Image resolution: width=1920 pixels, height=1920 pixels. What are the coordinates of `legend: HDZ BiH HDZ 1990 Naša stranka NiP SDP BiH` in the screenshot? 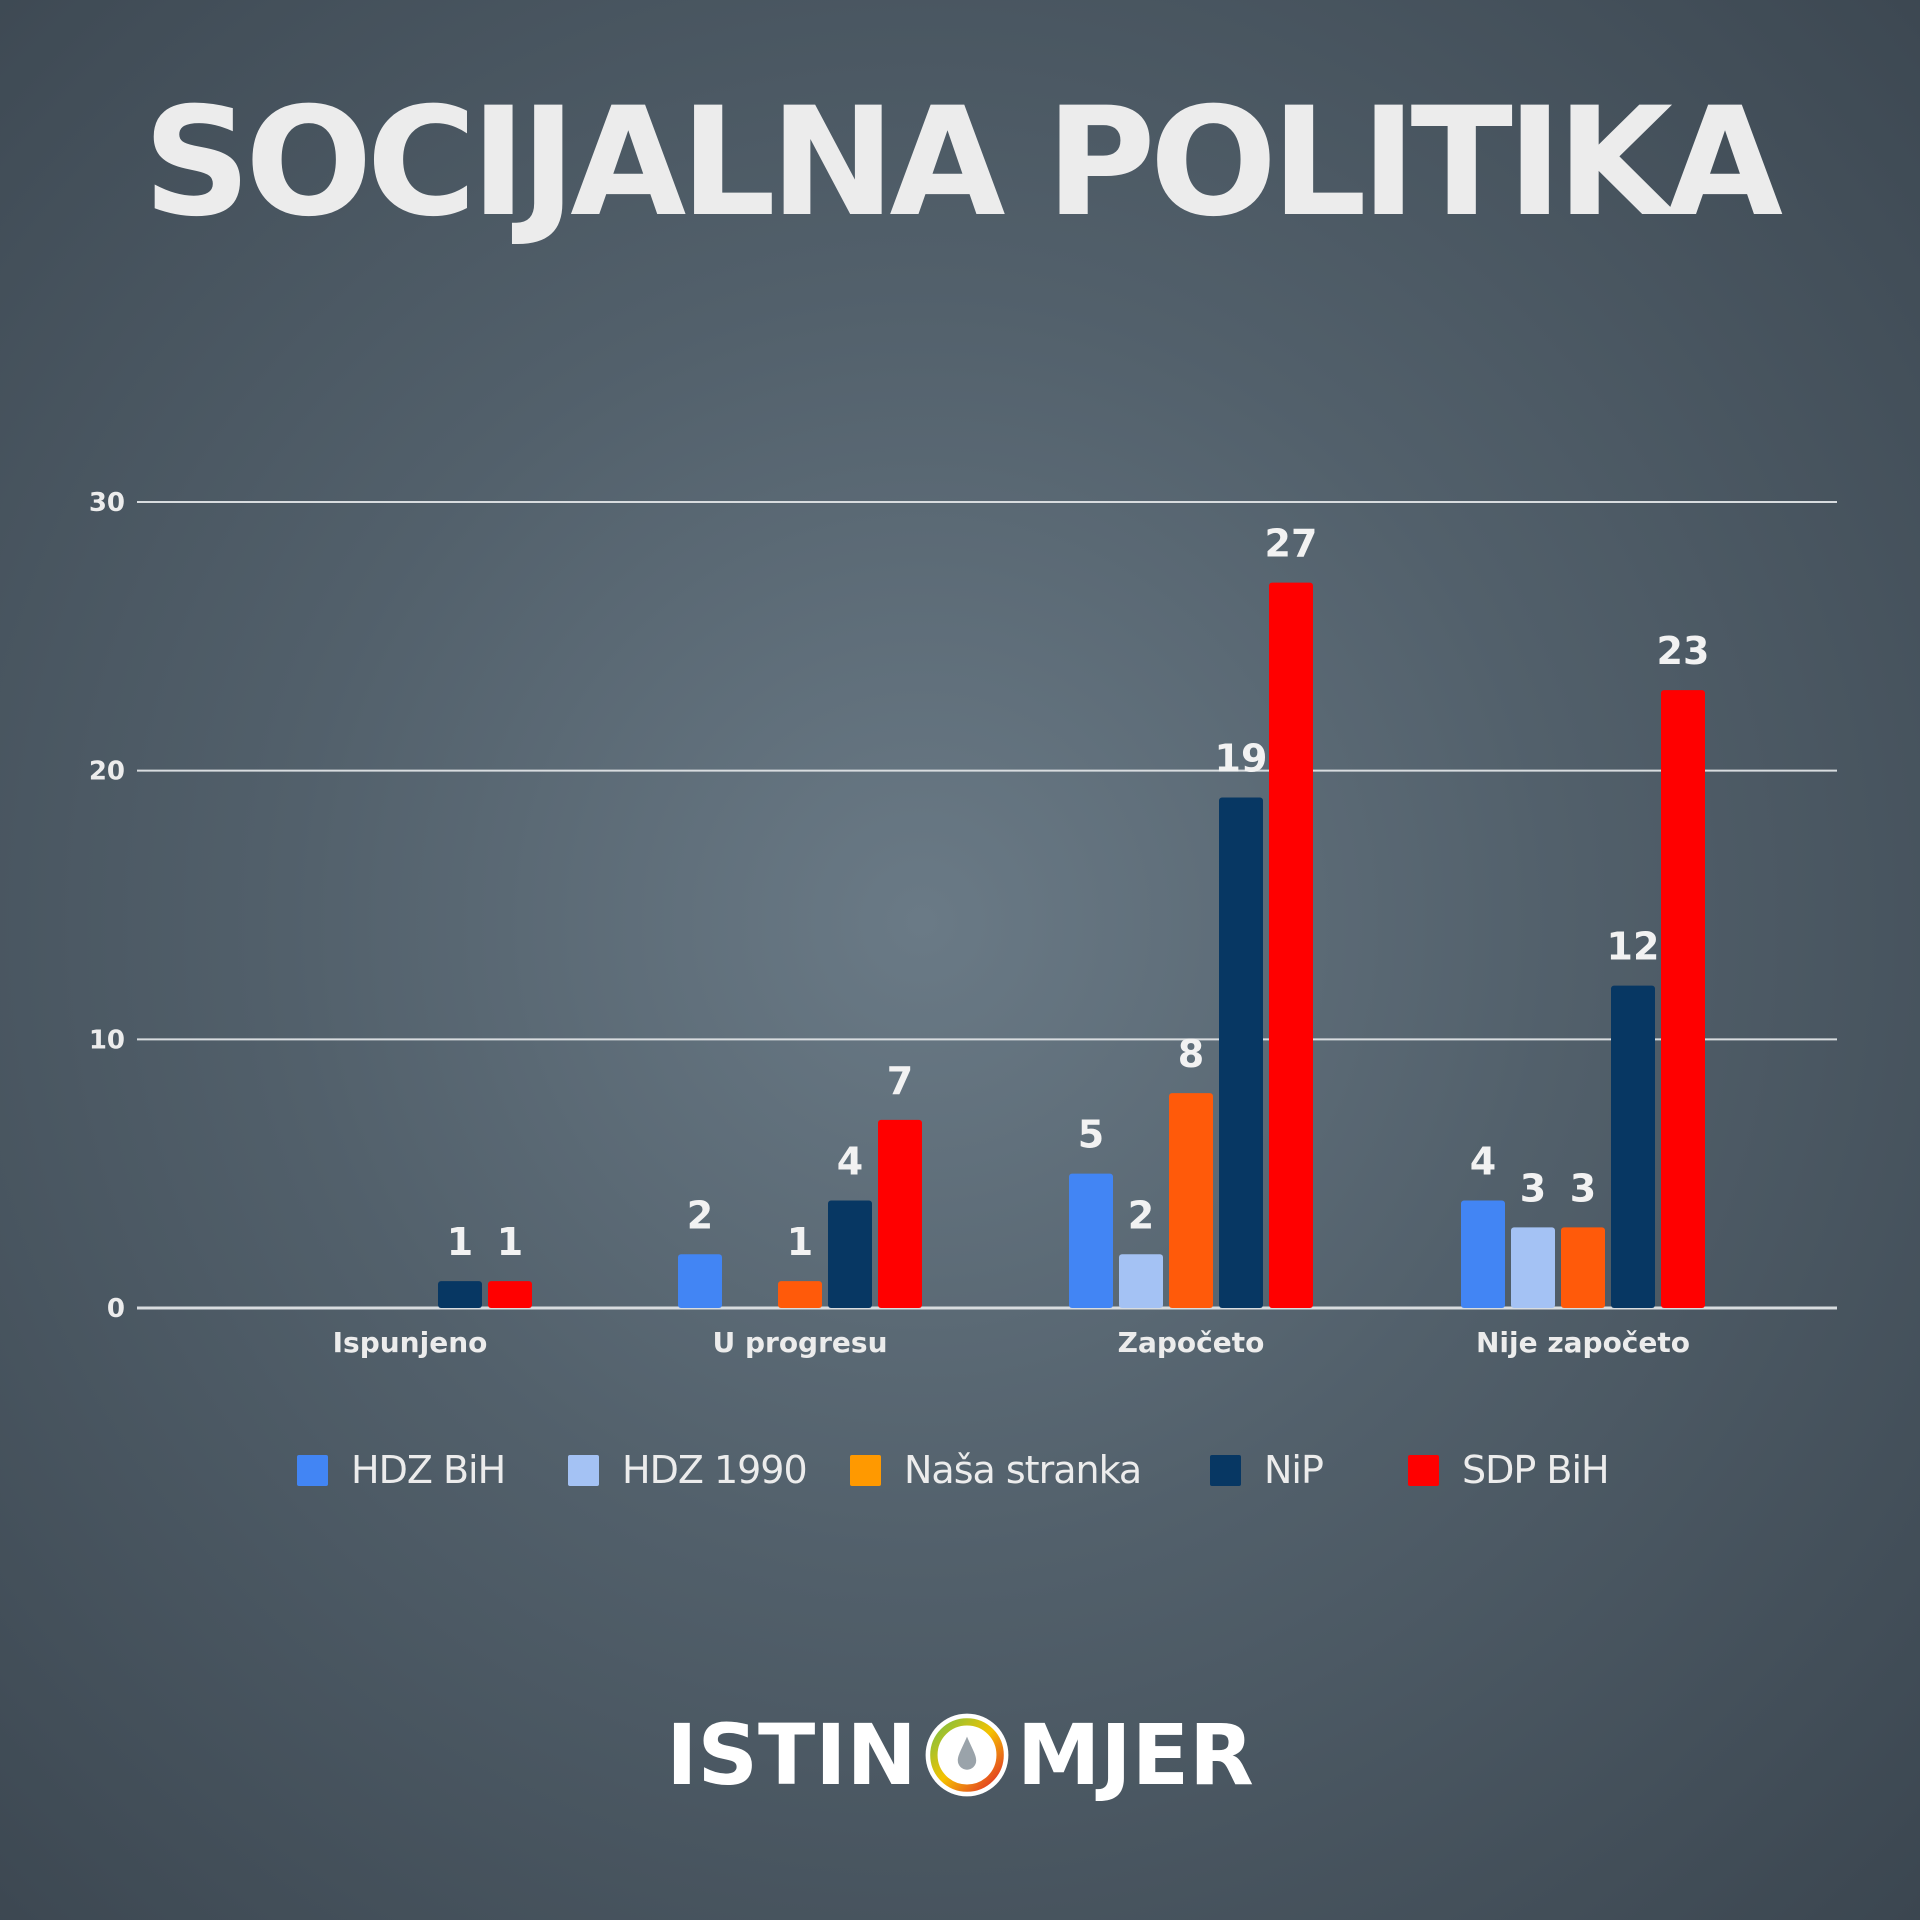 It's located at (953, 1470).